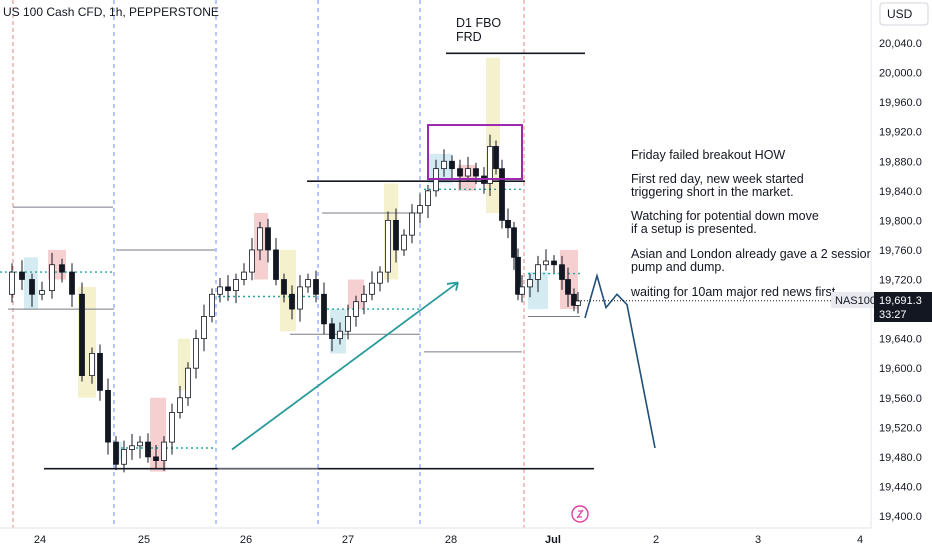 The height and width of the screenshot is (550, 932). What do you see at coordinates (734, 292) in the screenshot?
I see `note-line: waiting for 10am major red news first.` at bounding box center [734, 292].